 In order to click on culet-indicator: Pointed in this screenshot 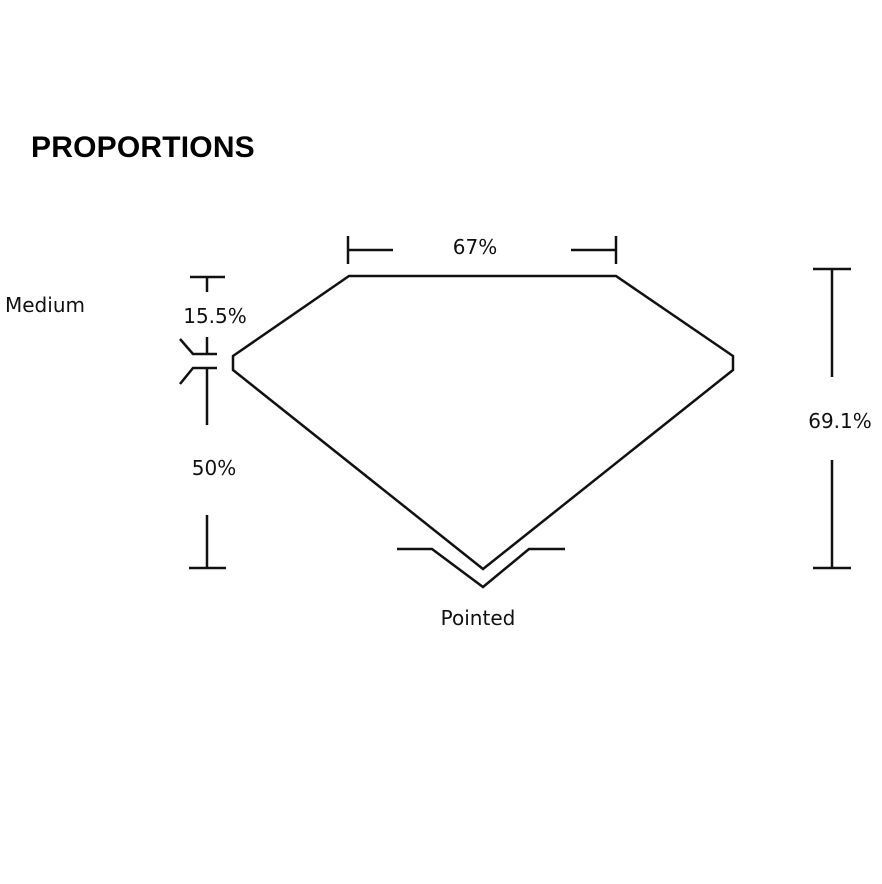, I will do `click(481, 588)`.